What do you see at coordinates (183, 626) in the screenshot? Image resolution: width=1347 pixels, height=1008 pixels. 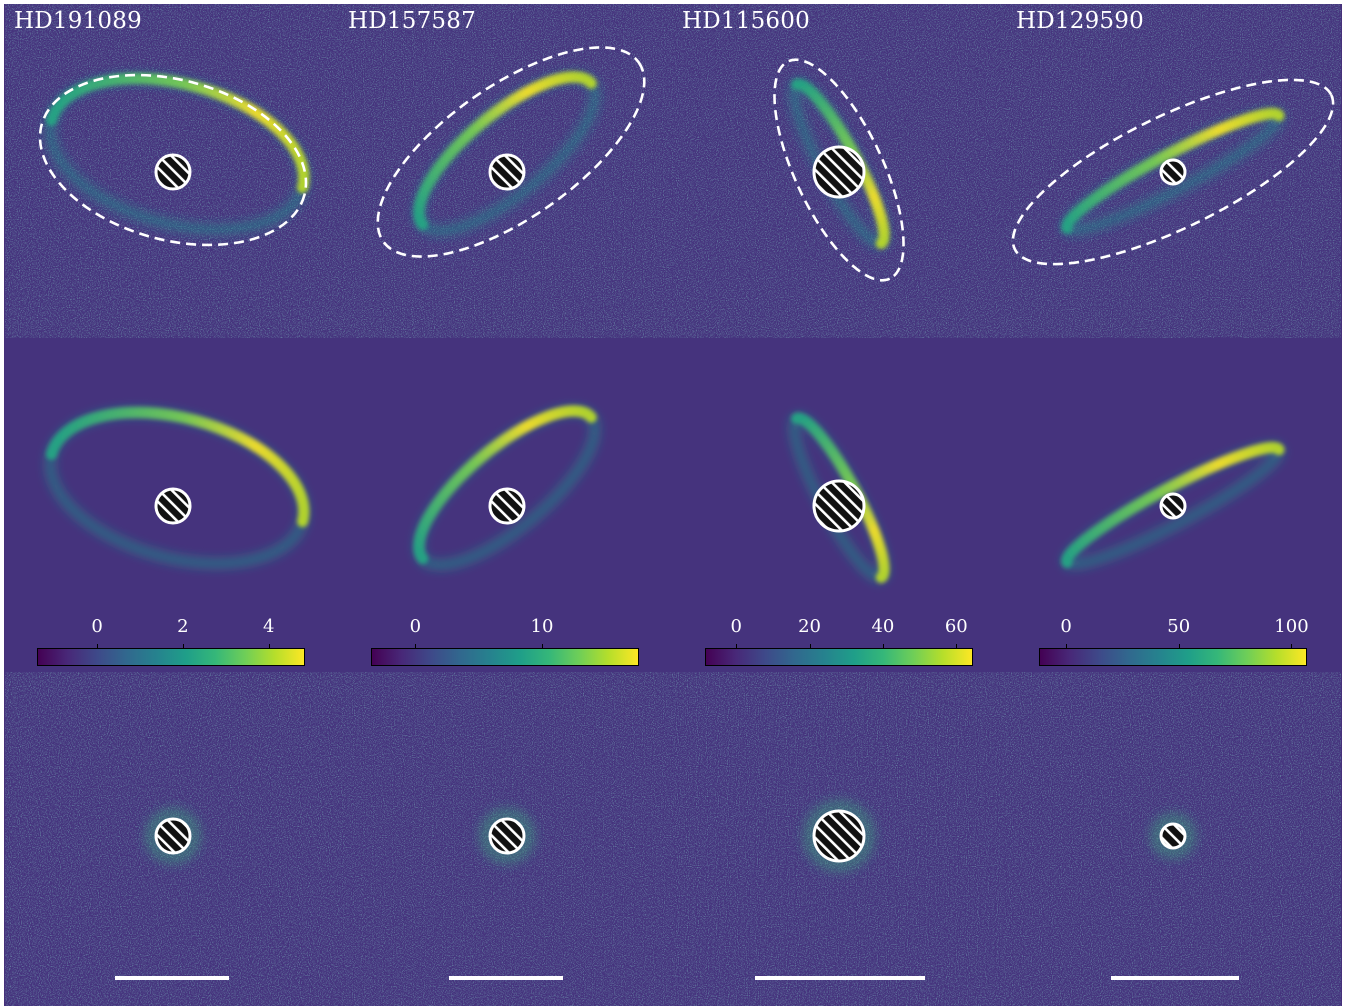 I see `colorbar-tick-label: 2` at bounding box center [183, 626].